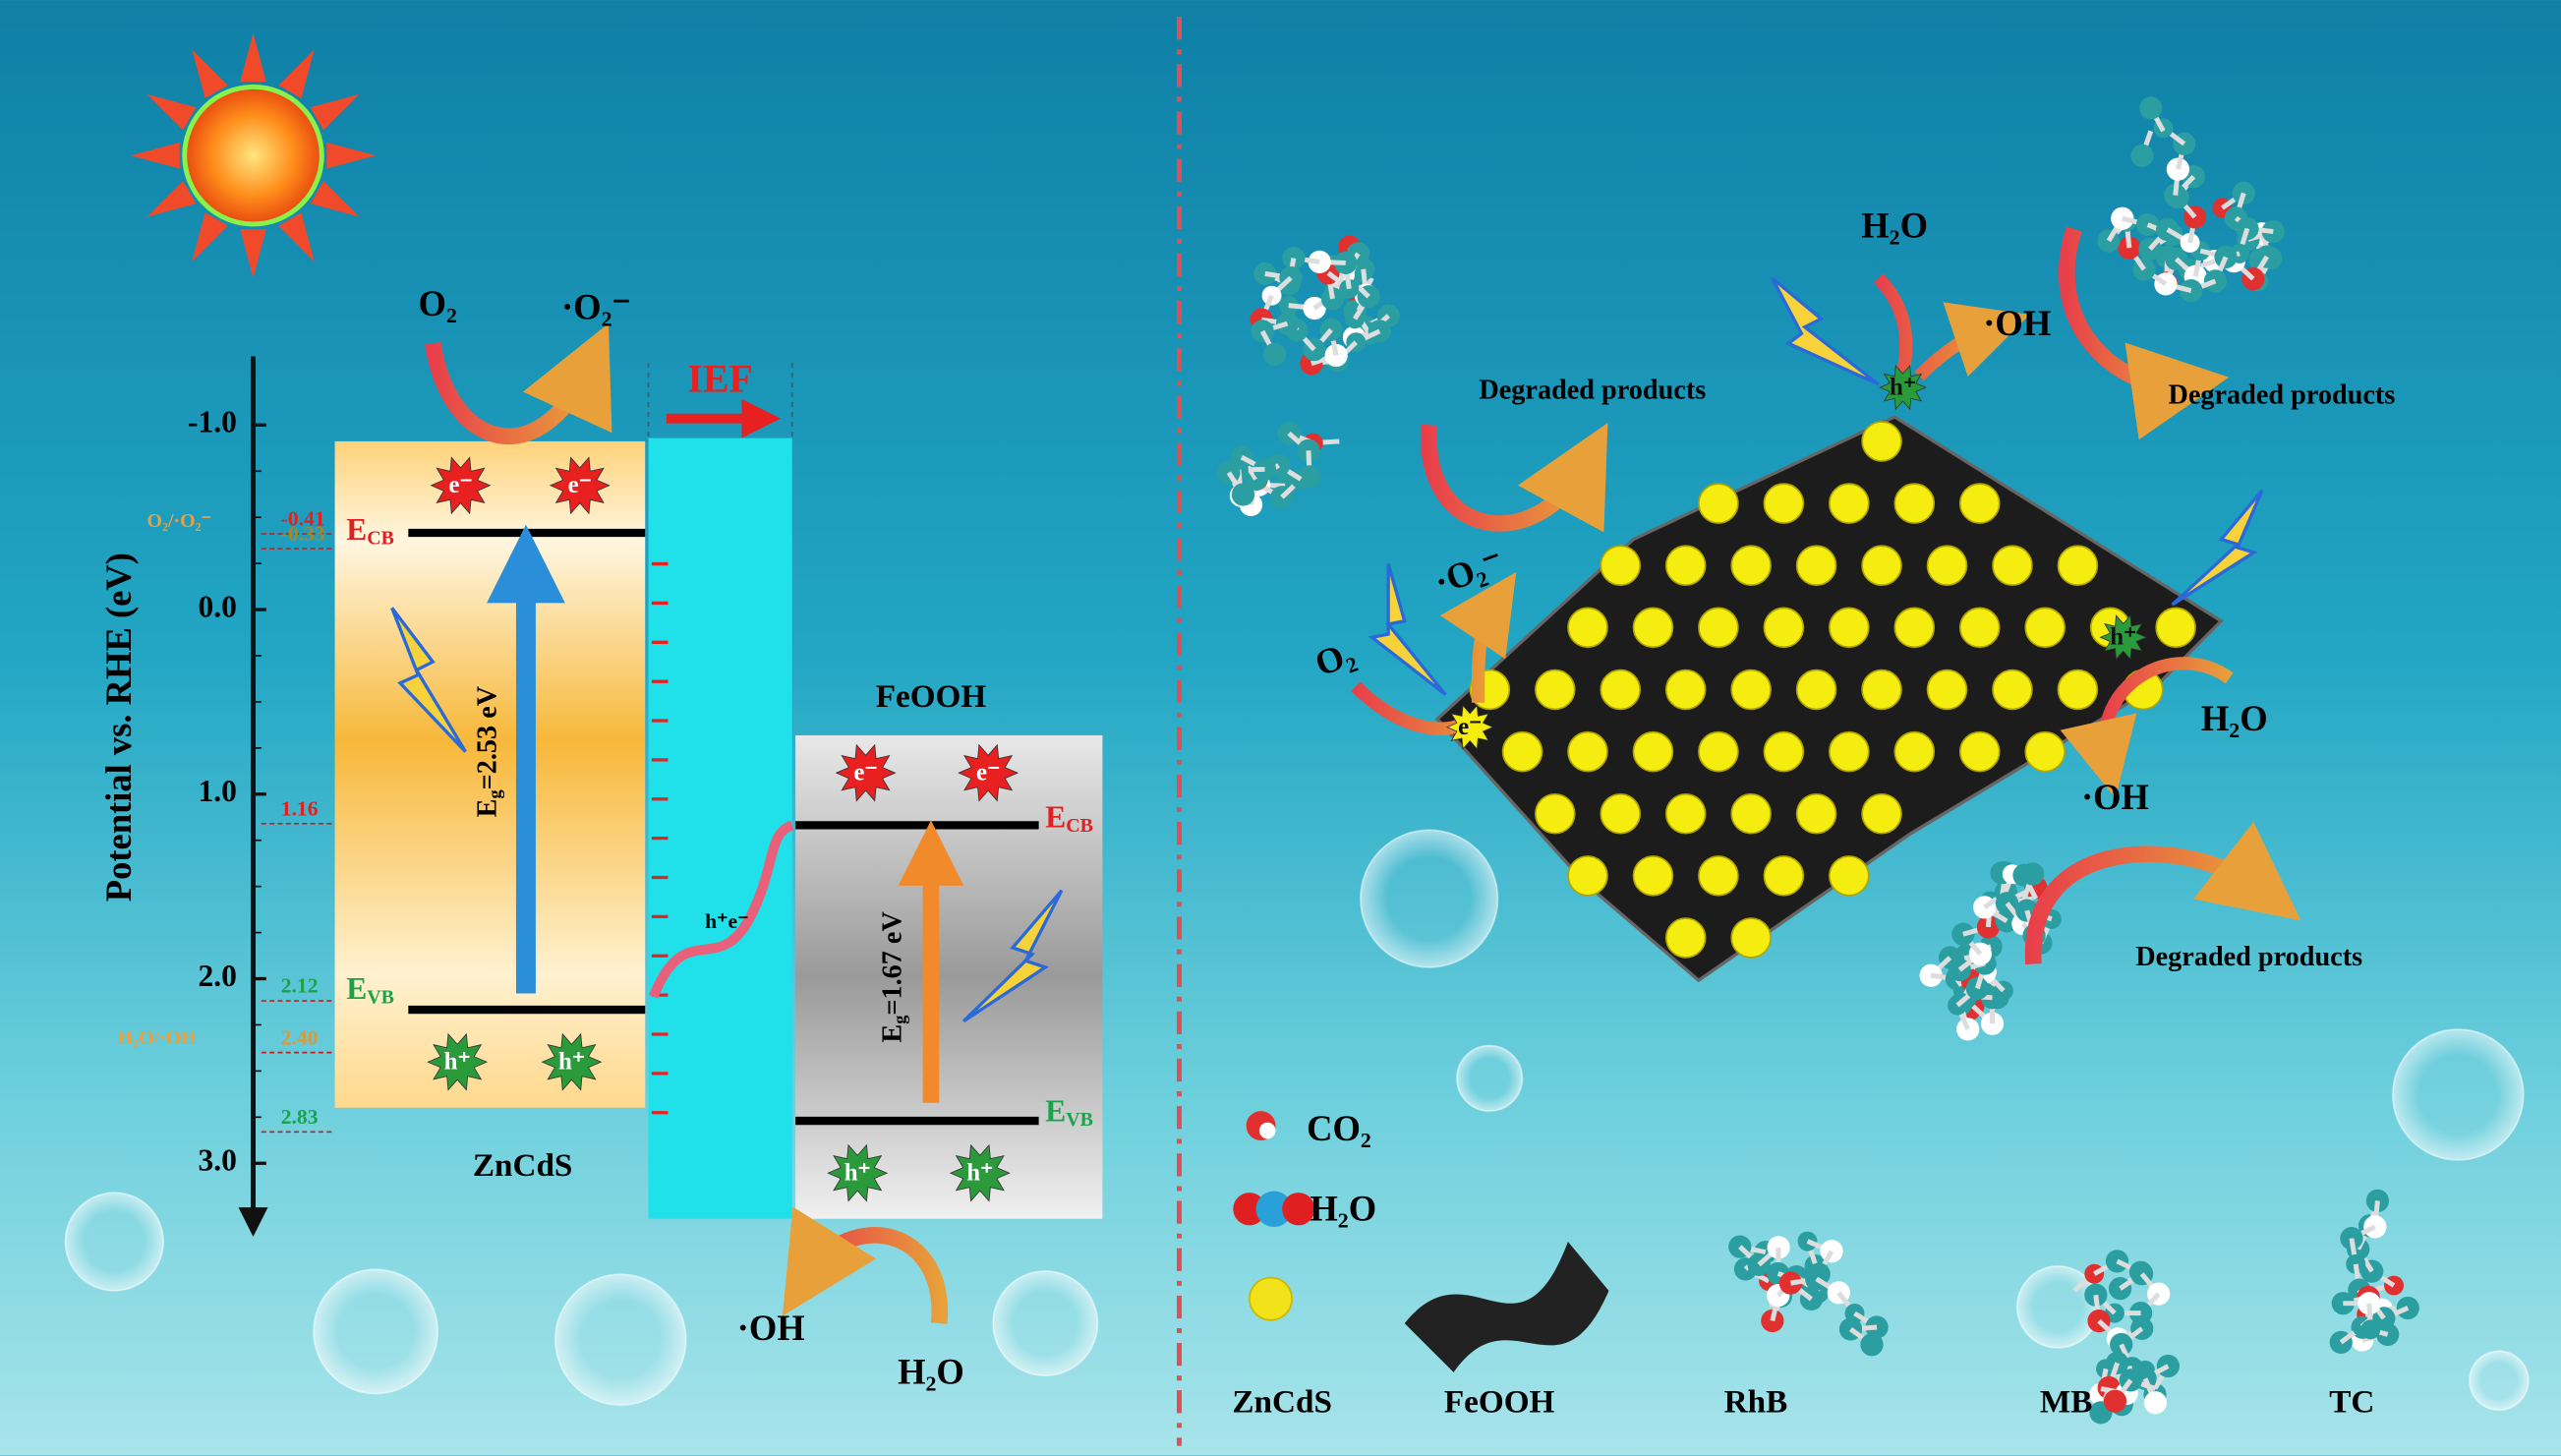 This screenshot has height=1456, width=2561. What do you see at coordinates (1250, 1209) in the screenshot?
I see `h2o-icon` at bounding box center [1250, 1209].